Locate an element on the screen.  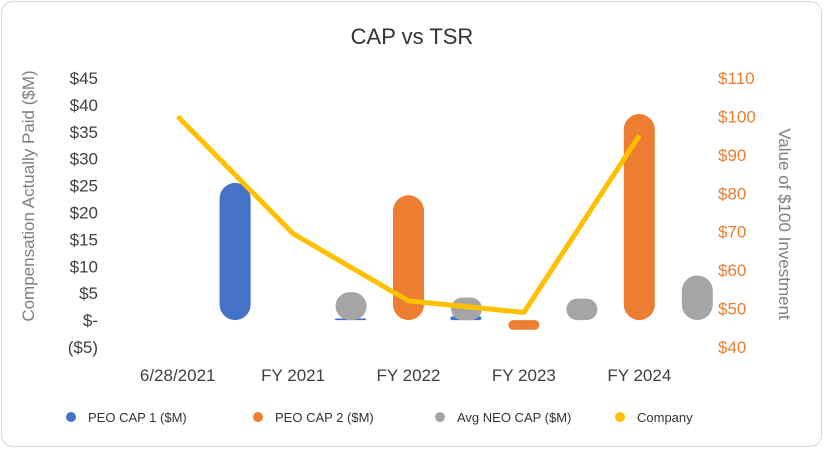
x-tick-label: FY 2024 is located at coordinates (639, 375).